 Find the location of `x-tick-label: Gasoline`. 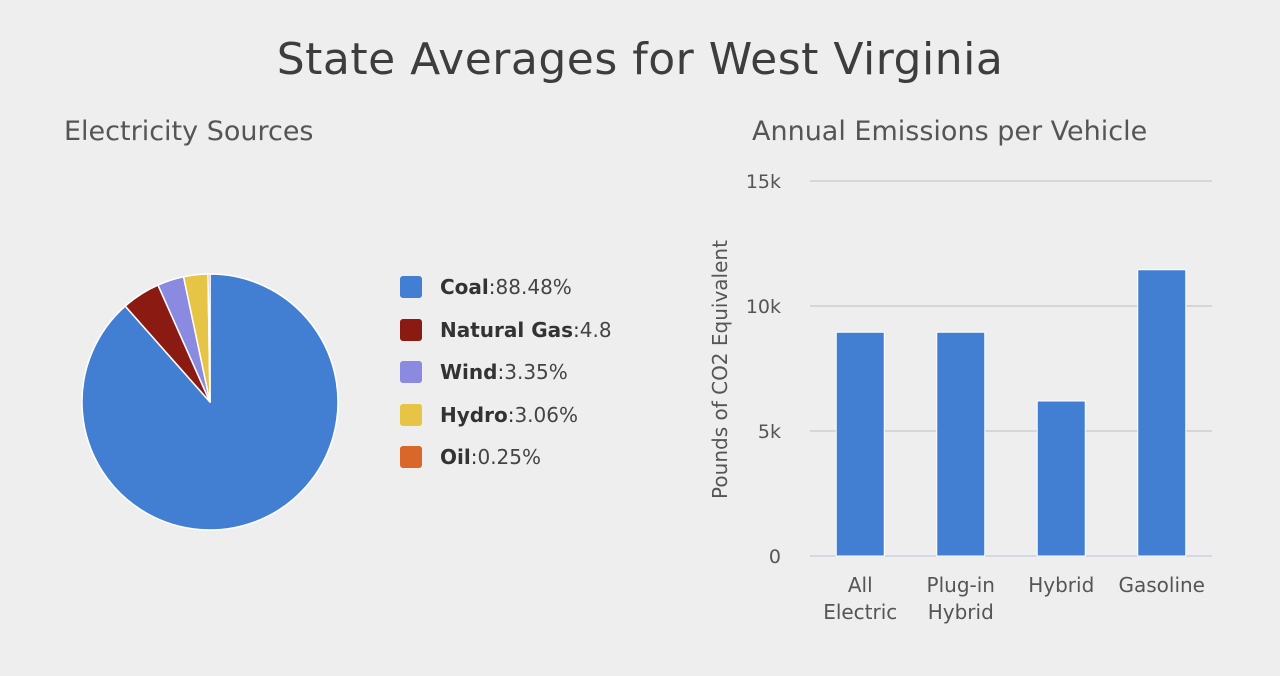

x-tick-label: Gasoline is located at coordinates (1161, 585).